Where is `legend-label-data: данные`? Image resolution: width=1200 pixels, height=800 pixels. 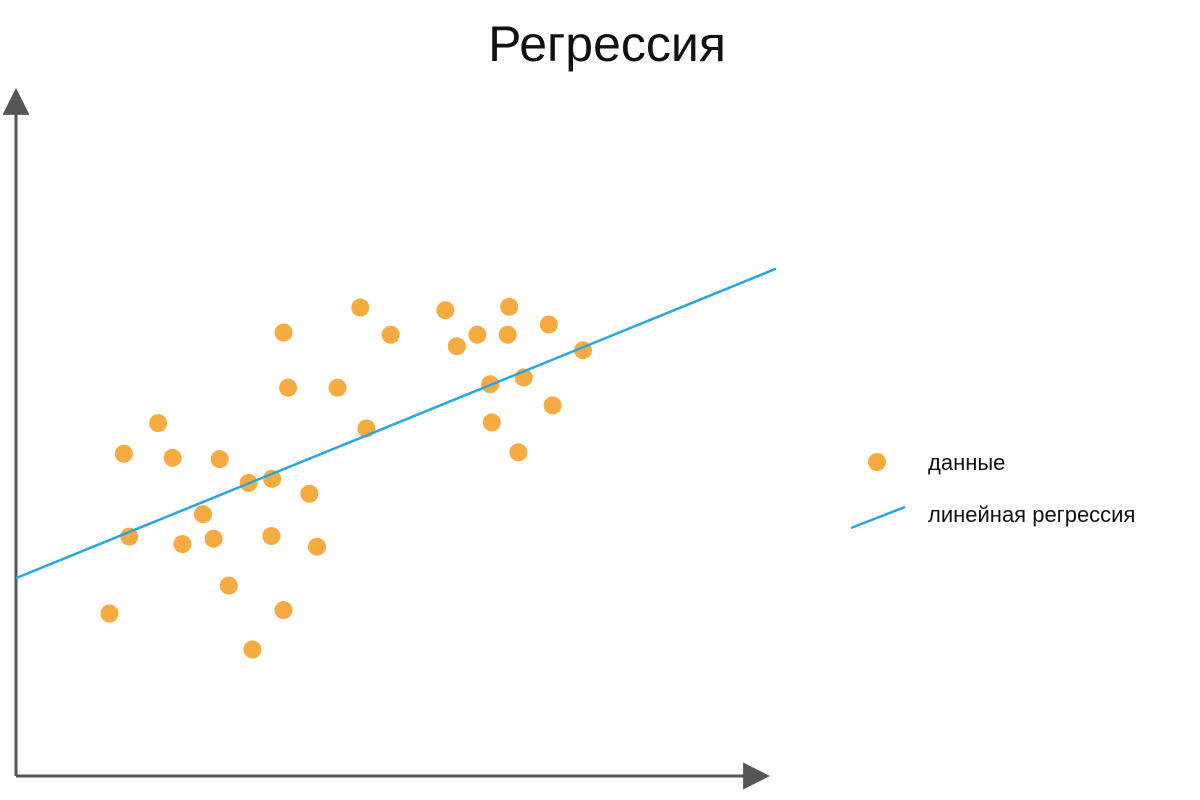 legend-label-data: данные is located at coordinates (966, 462).